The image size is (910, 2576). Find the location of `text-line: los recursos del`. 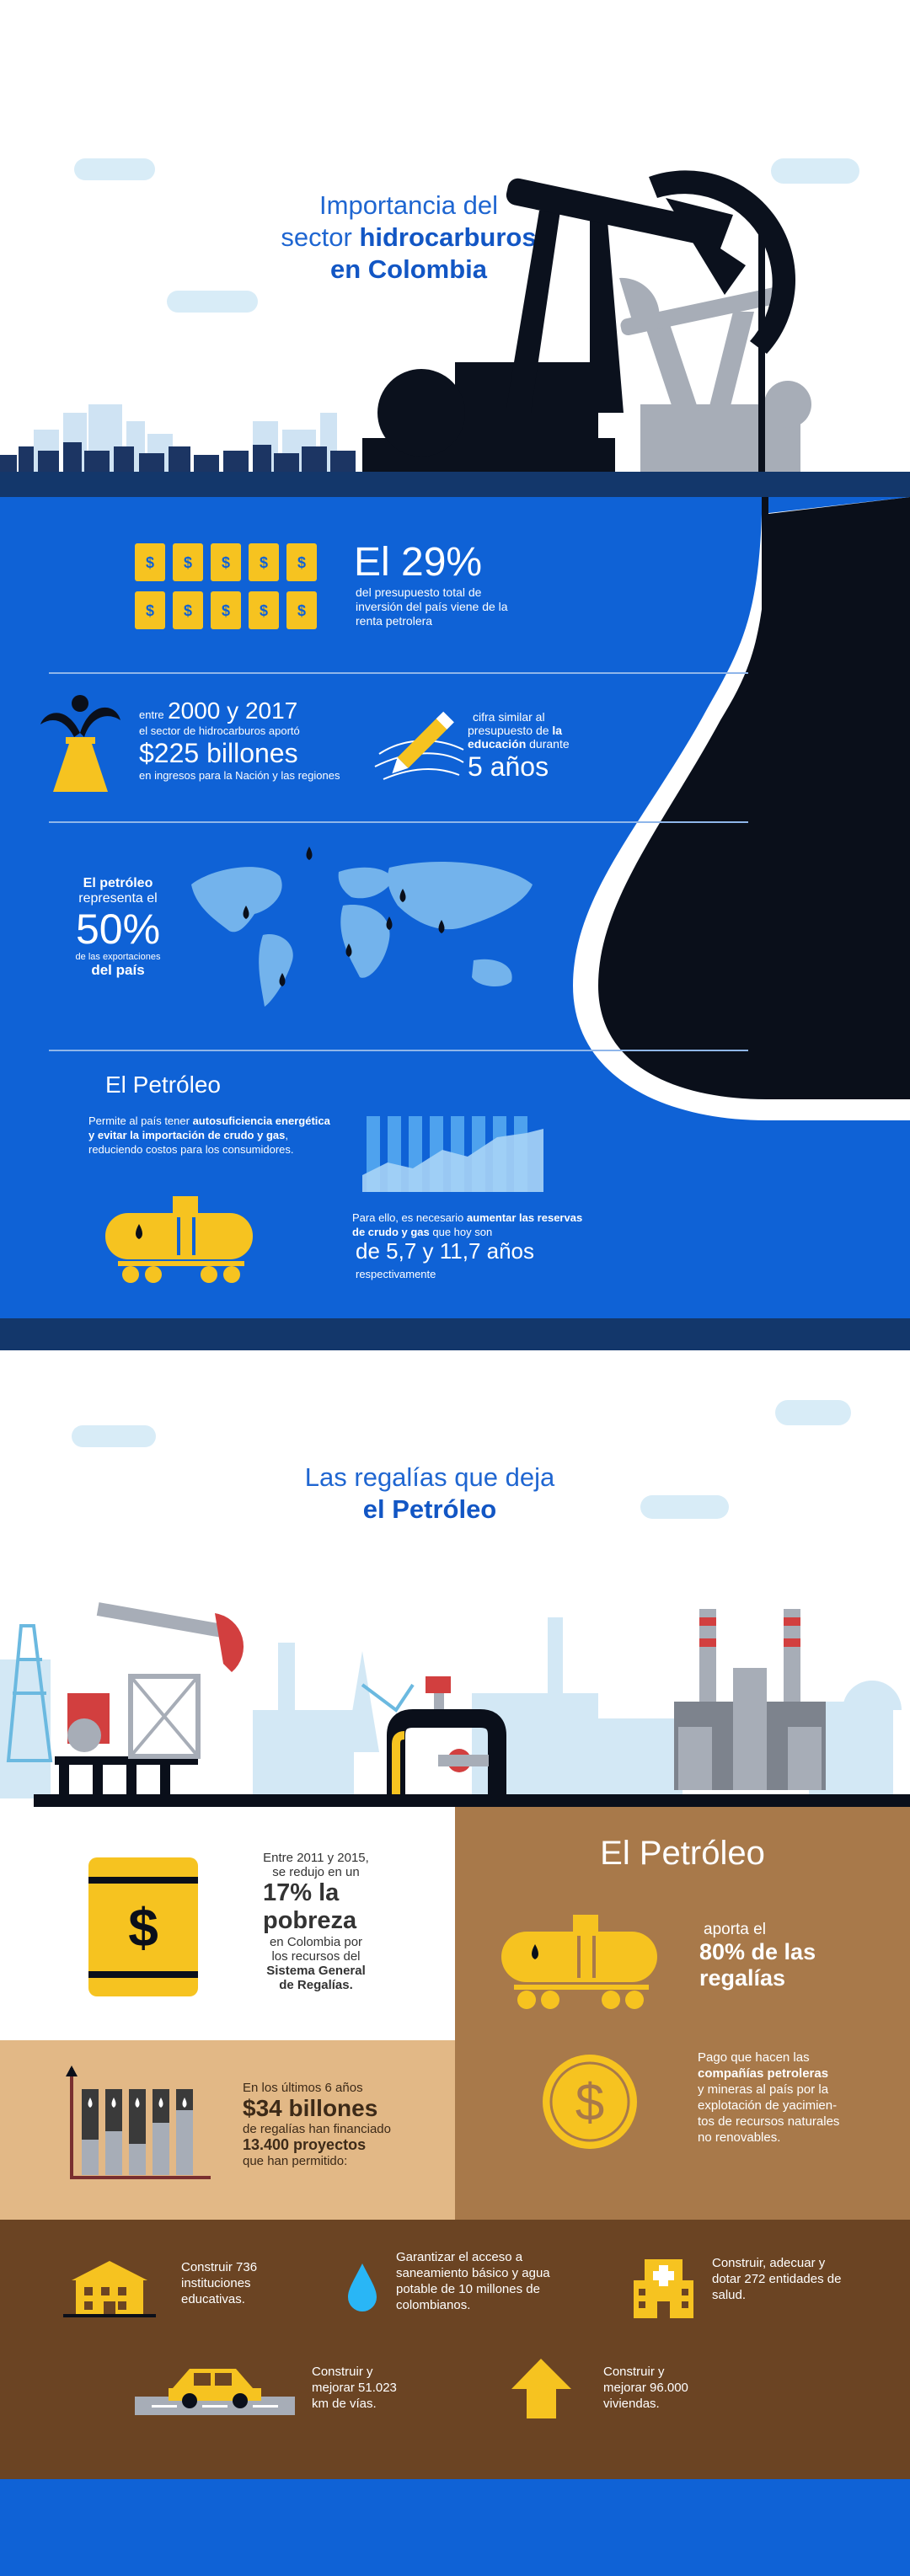

text-line: los recursos del is located at coordinates (316, 1956).